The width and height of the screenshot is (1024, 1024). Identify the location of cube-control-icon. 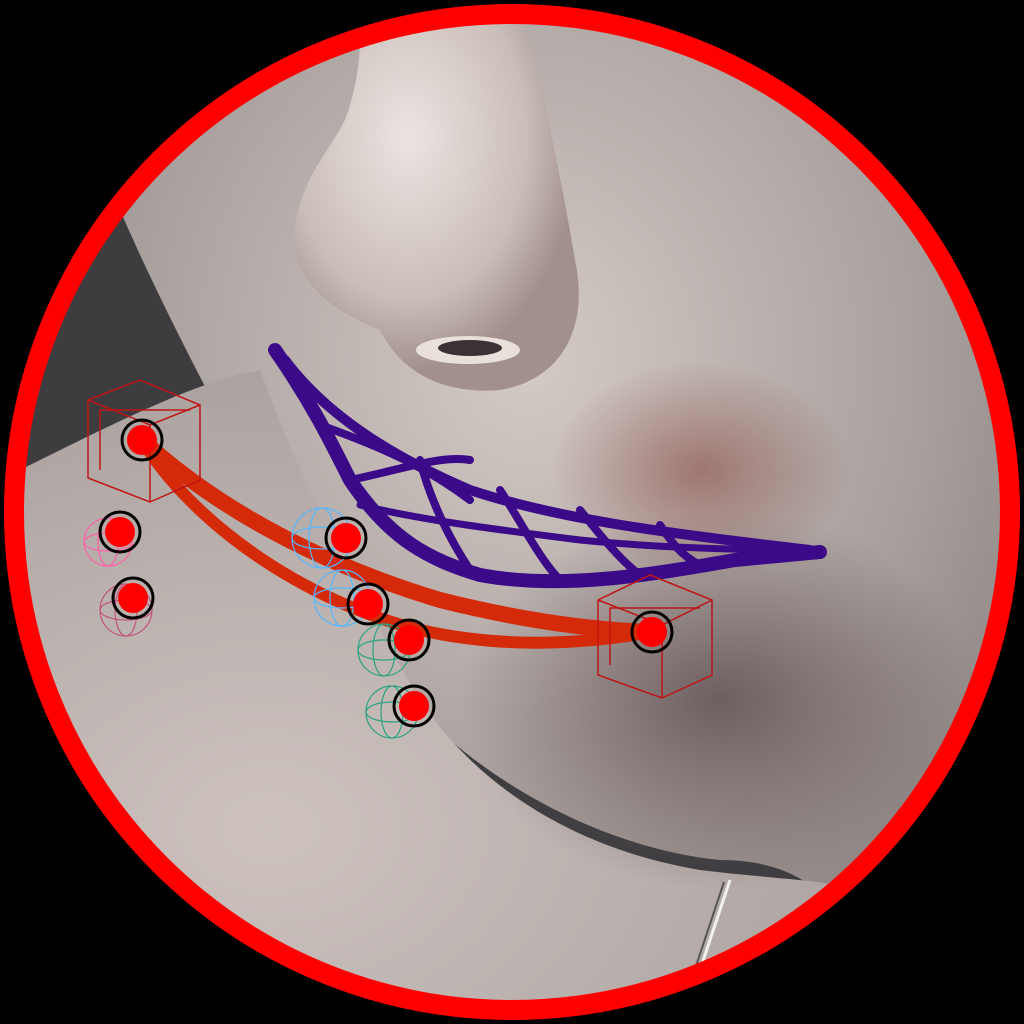
(144, 441).